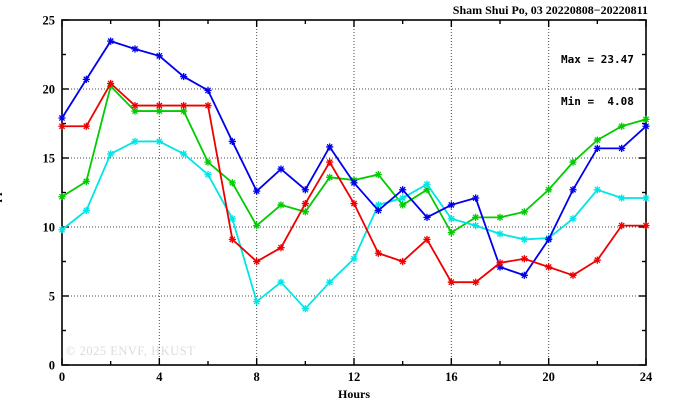  Describe the element at coordinates (159, 377) in the screenshot. I see `x-tick-label: 4` at that location.